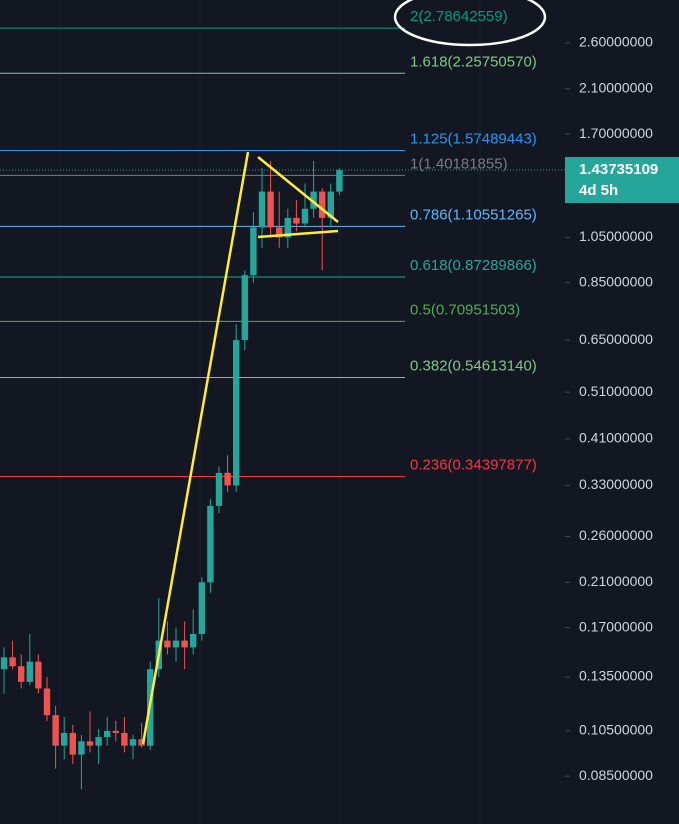  Describe the element at coordinates (616, 535) in the screenshot. I see `y-tick-label: 0.26000000` at that location.